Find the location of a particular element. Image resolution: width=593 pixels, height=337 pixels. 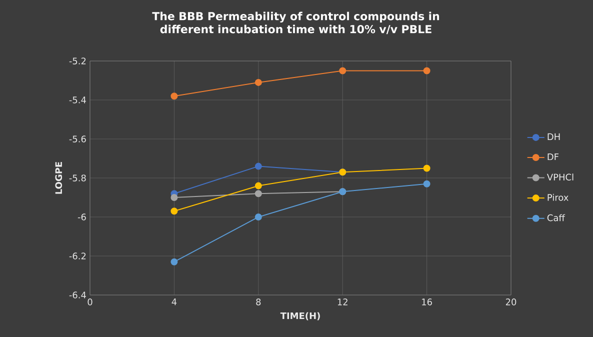

x-tick-label: 8 is located at coordinates (258, 302).